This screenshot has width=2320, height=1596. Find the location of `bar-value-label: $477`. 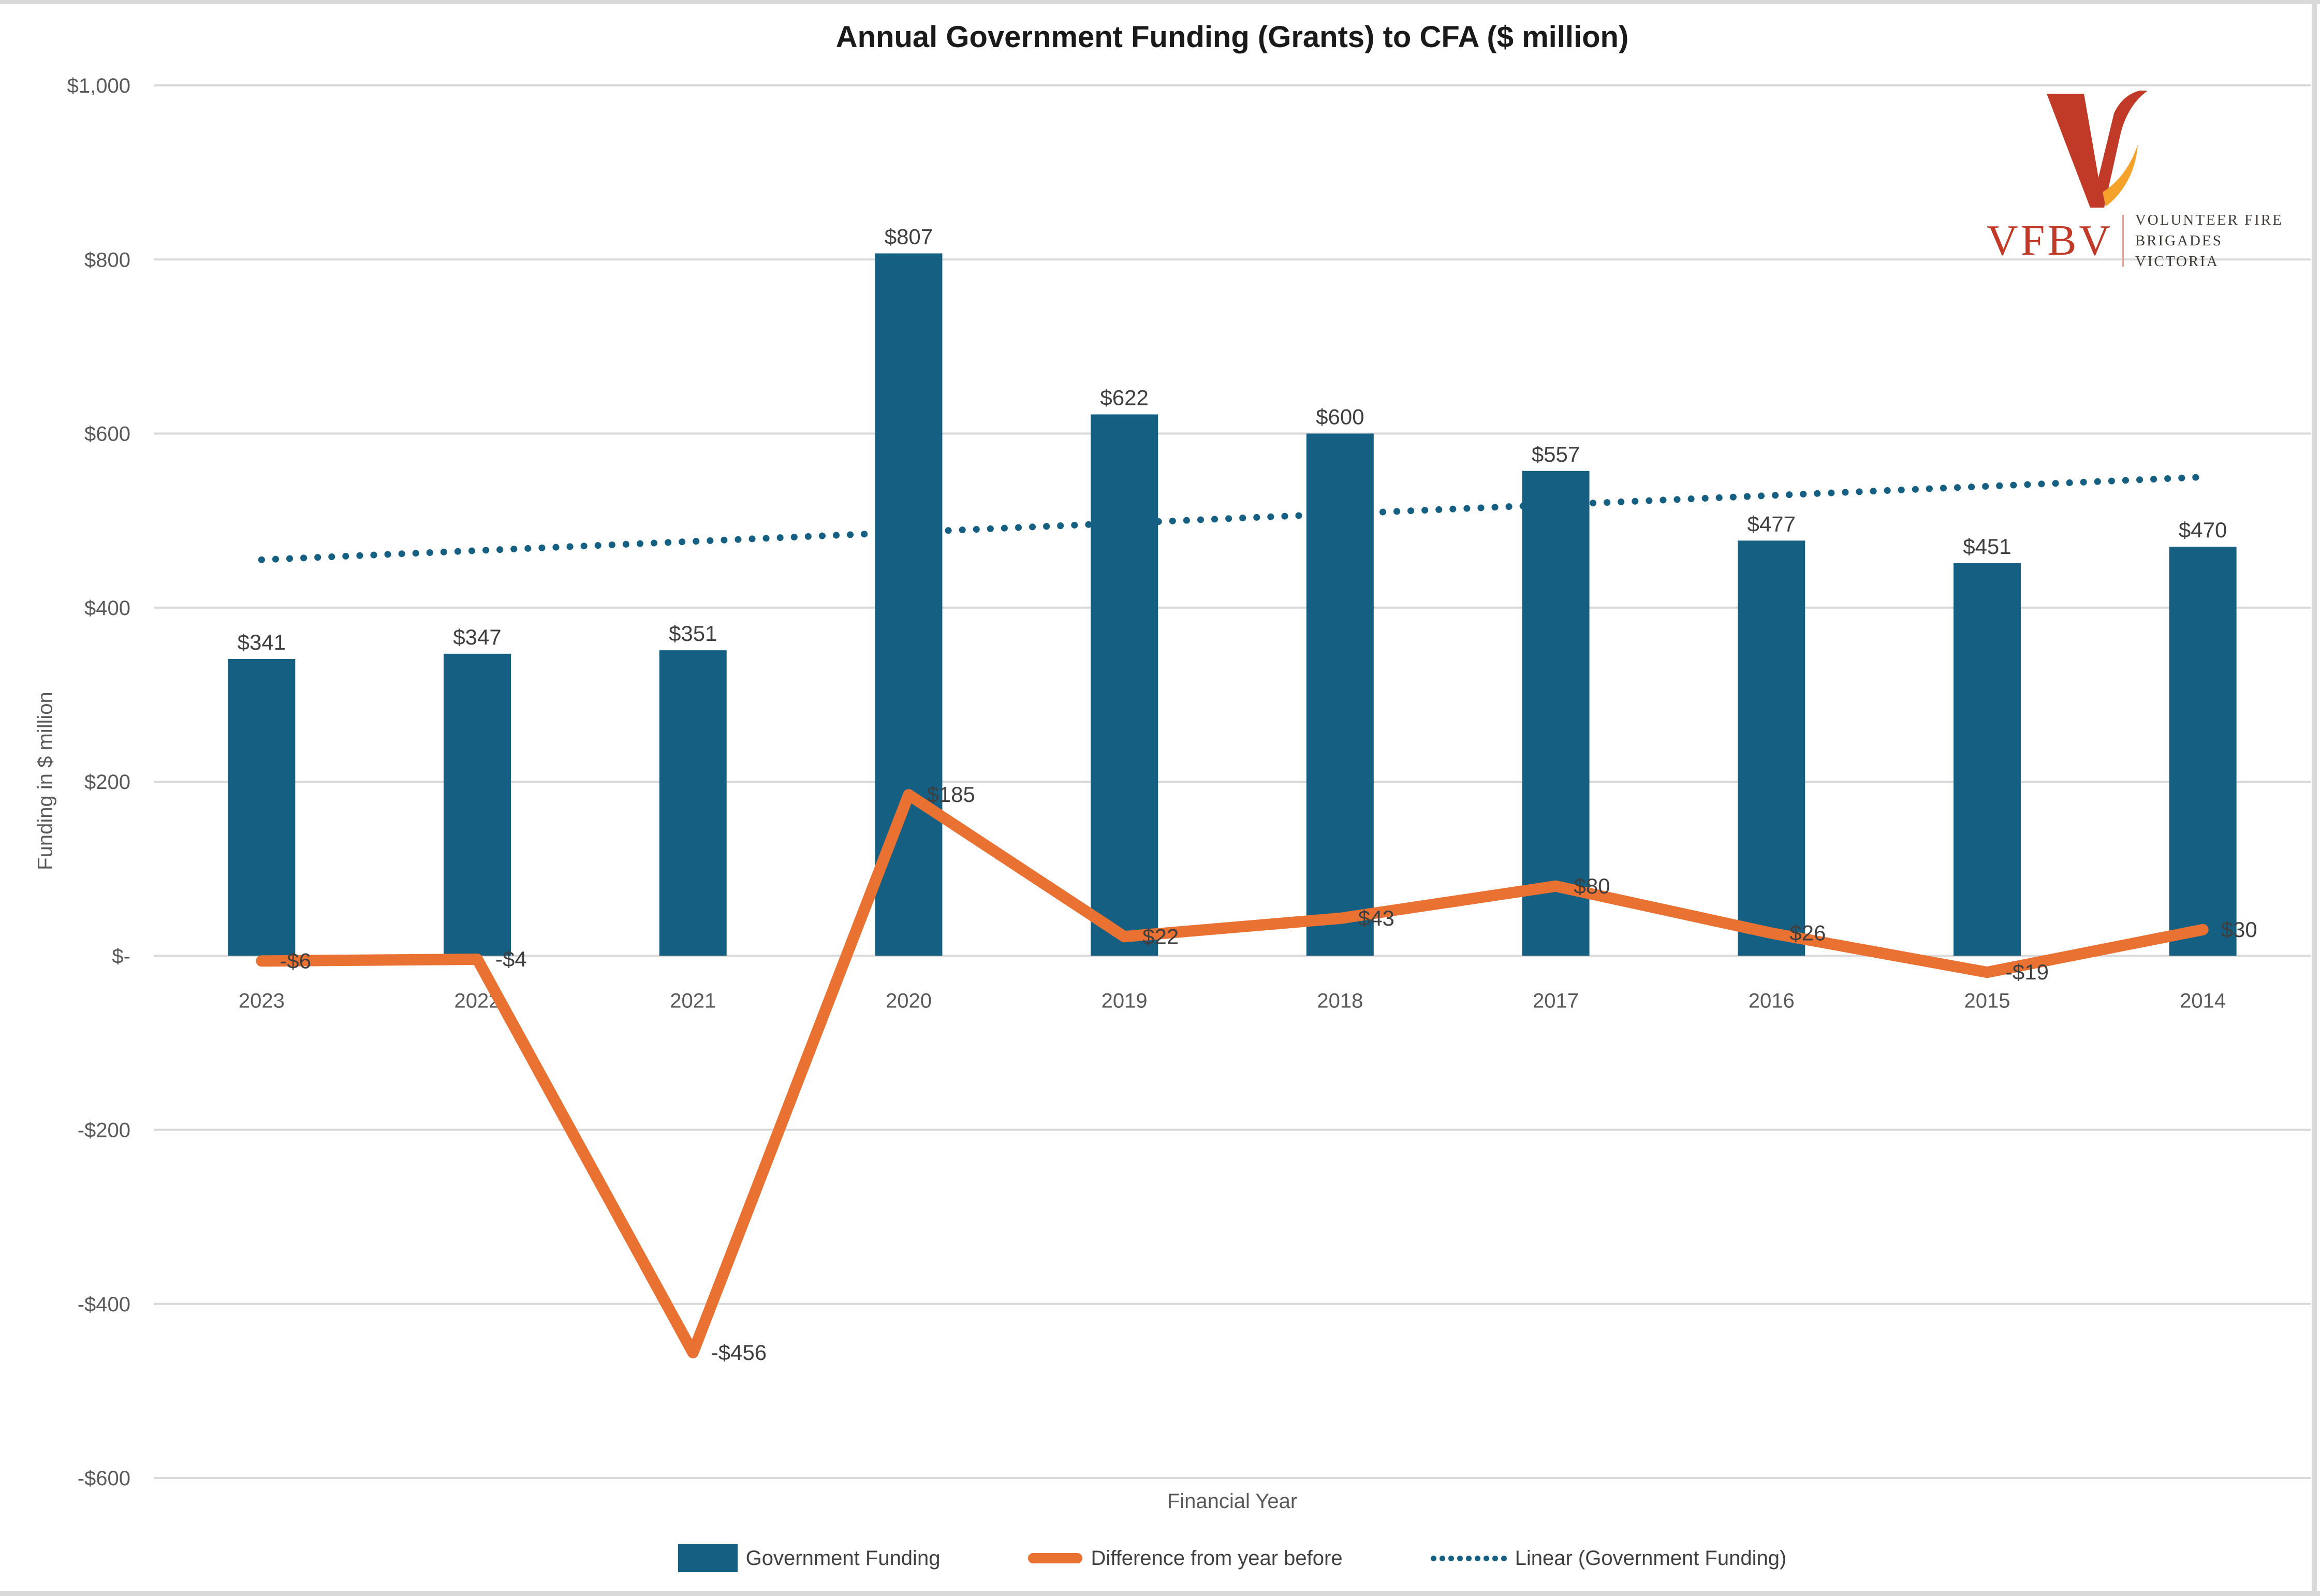

bar-value-label: $477 is located at coordinates (1772, 523).